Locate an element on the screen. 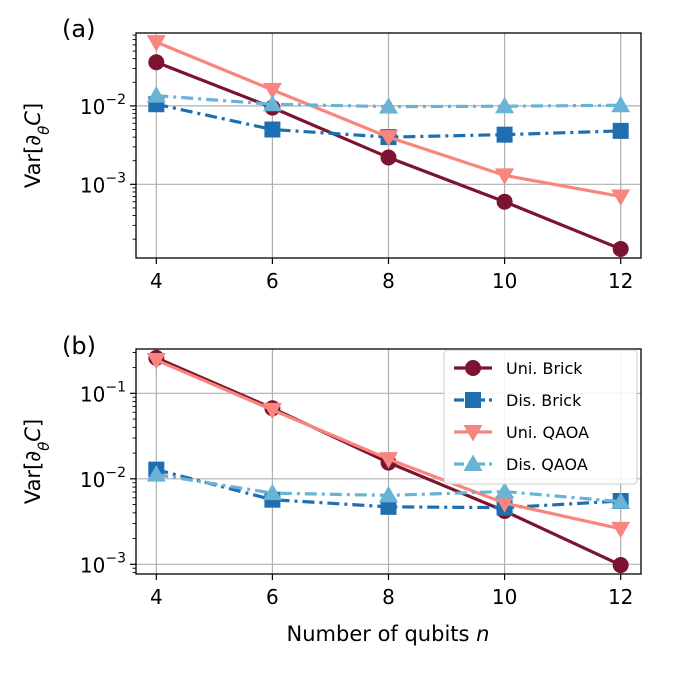 The height and width of the screenshot is (675, 675). legend-marker-dis-brick is located at coordinates (473, 400).